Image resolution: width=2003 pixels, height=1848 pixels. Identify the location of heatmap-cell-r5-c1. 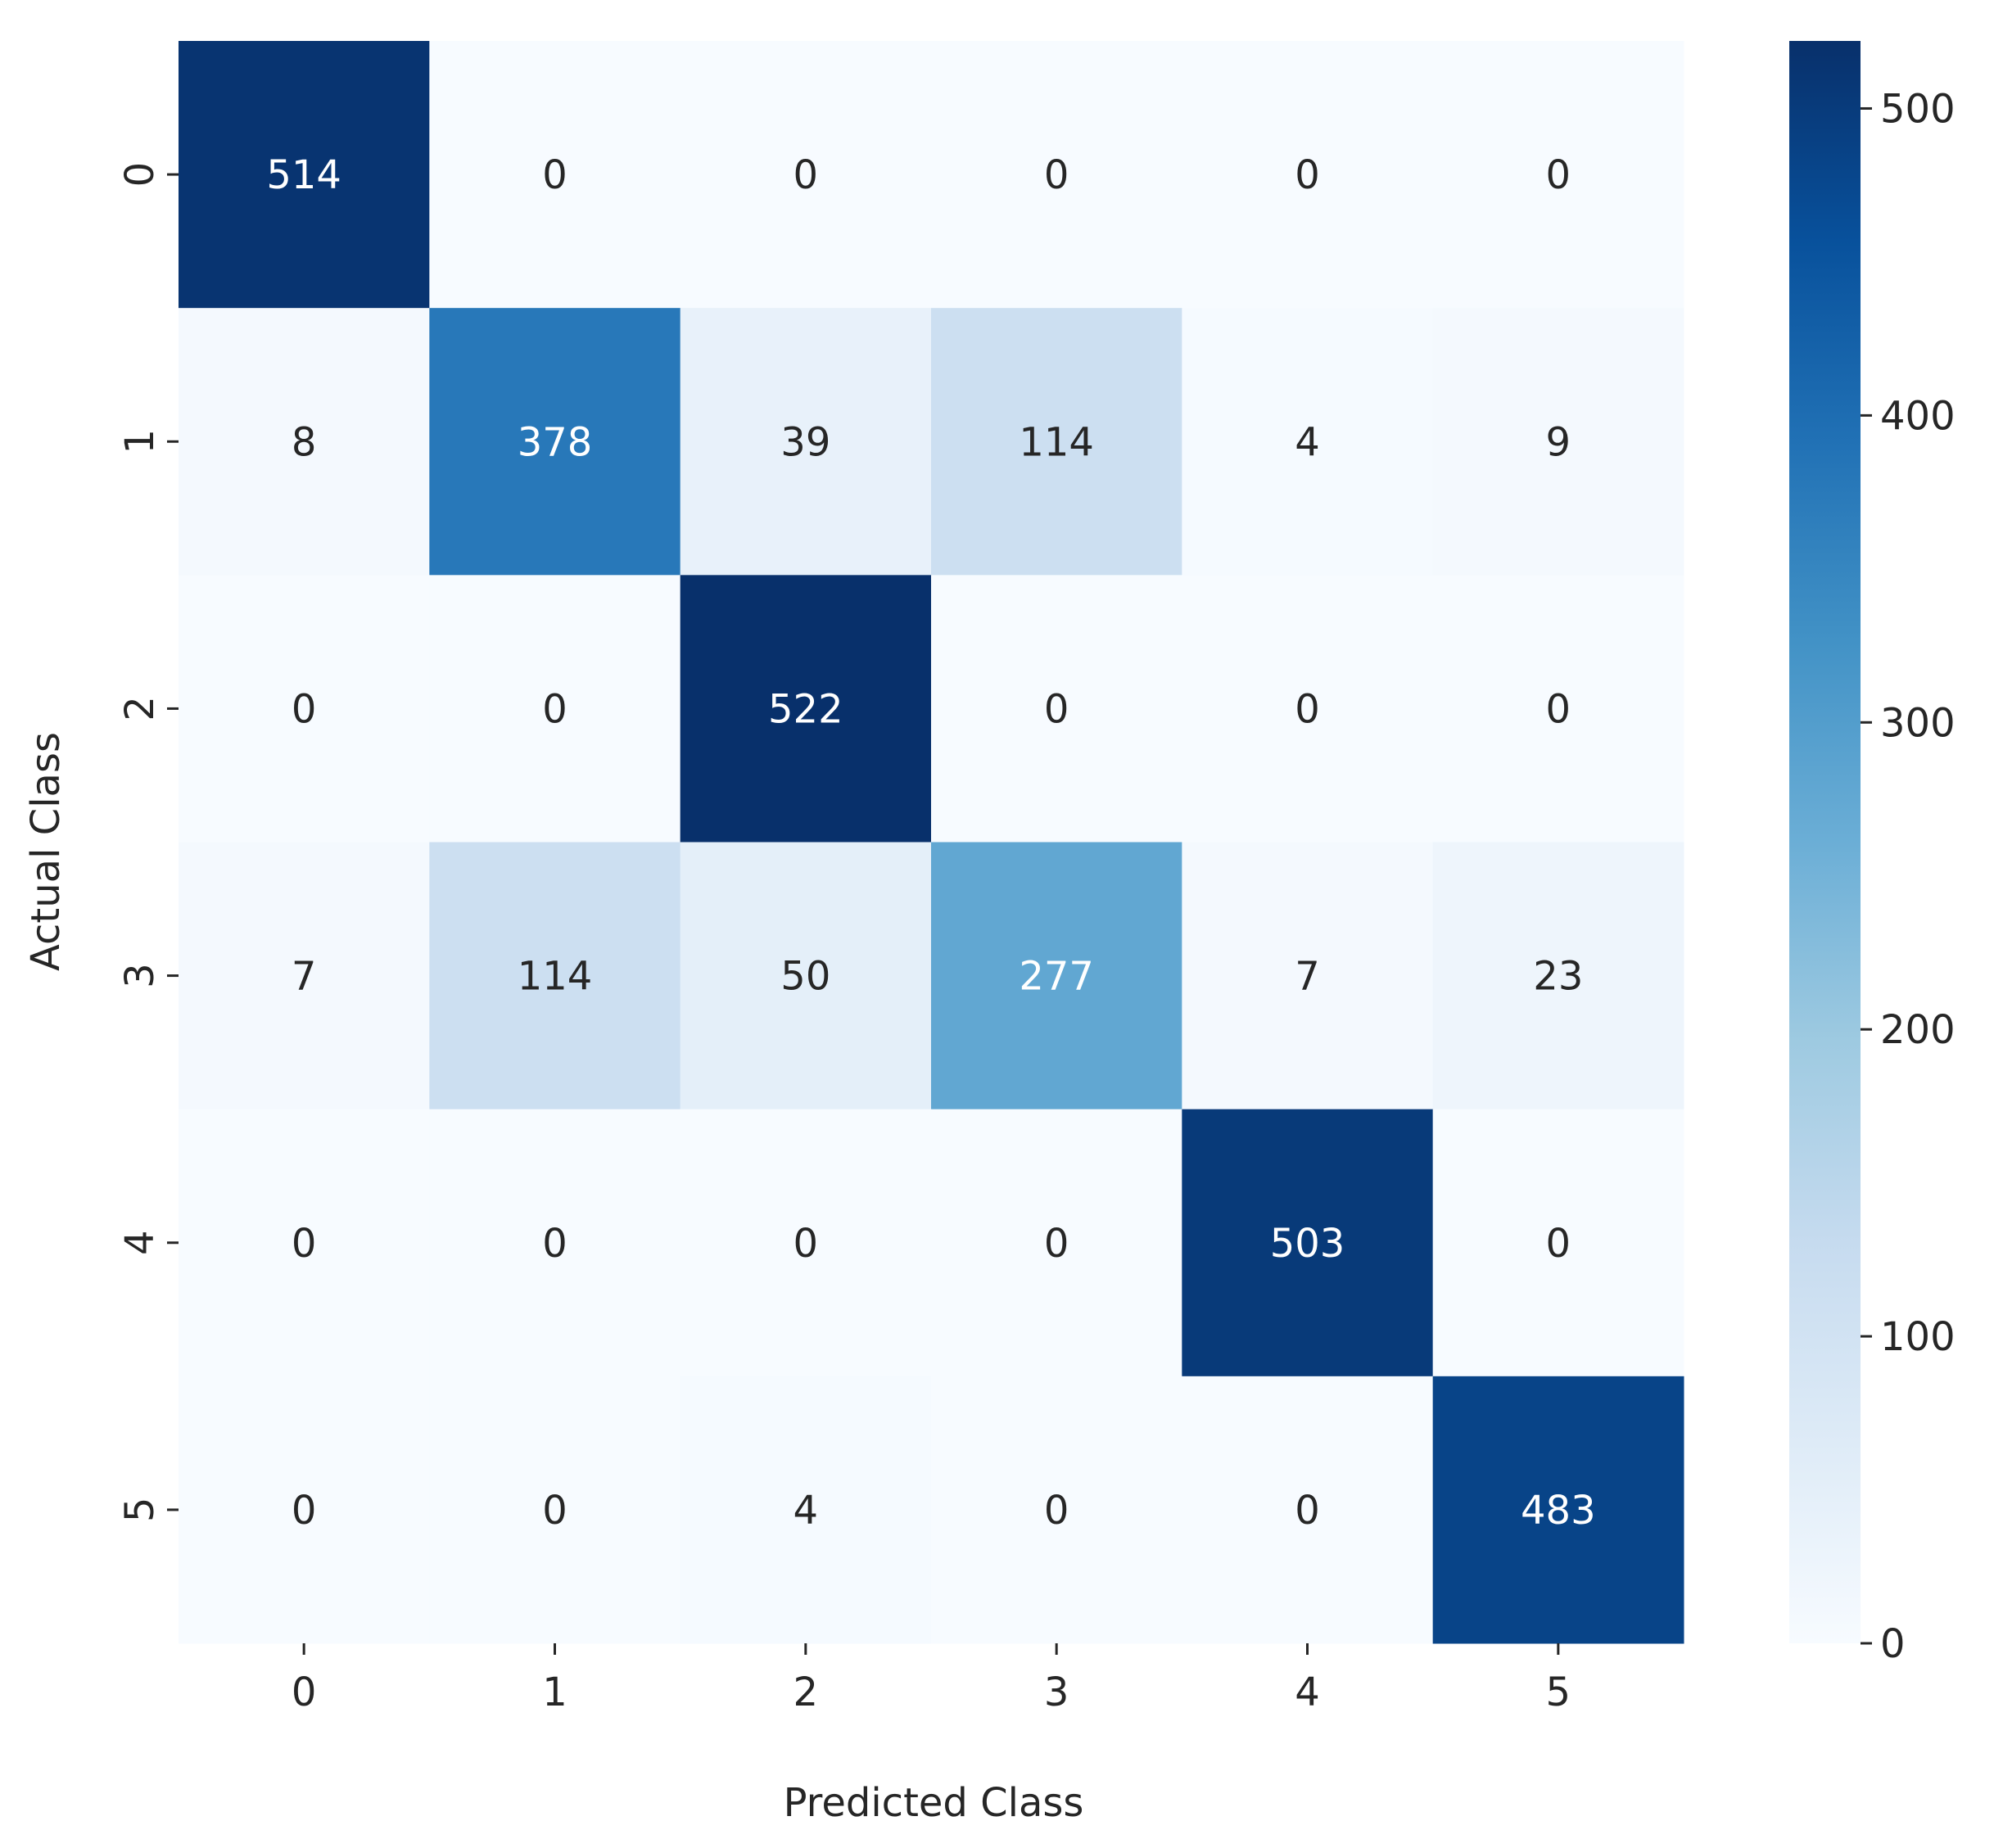
(555, 1510).